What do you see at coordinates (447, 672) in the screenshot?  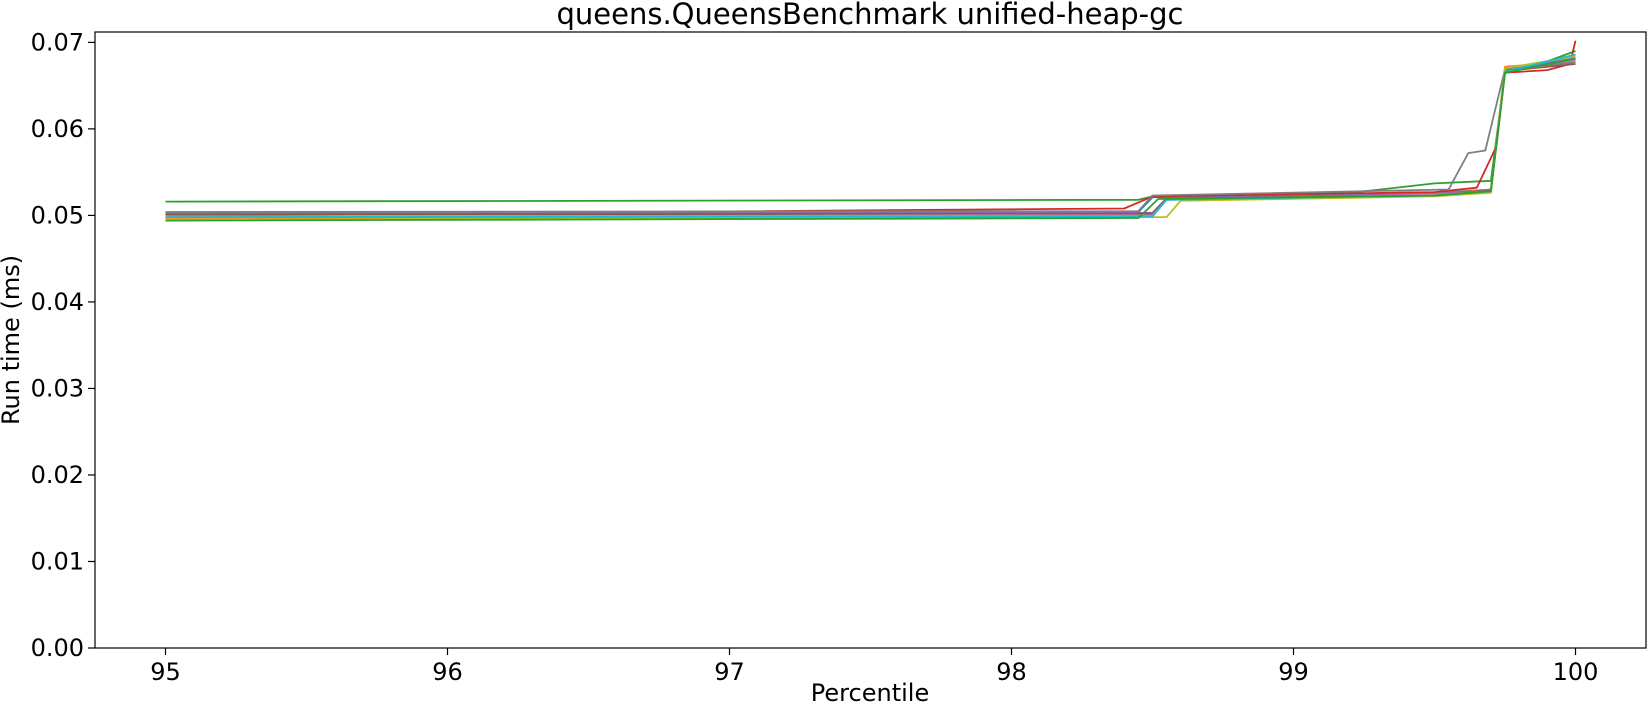 I see `x-tick-label: 96` at bounding box center [447, 672].